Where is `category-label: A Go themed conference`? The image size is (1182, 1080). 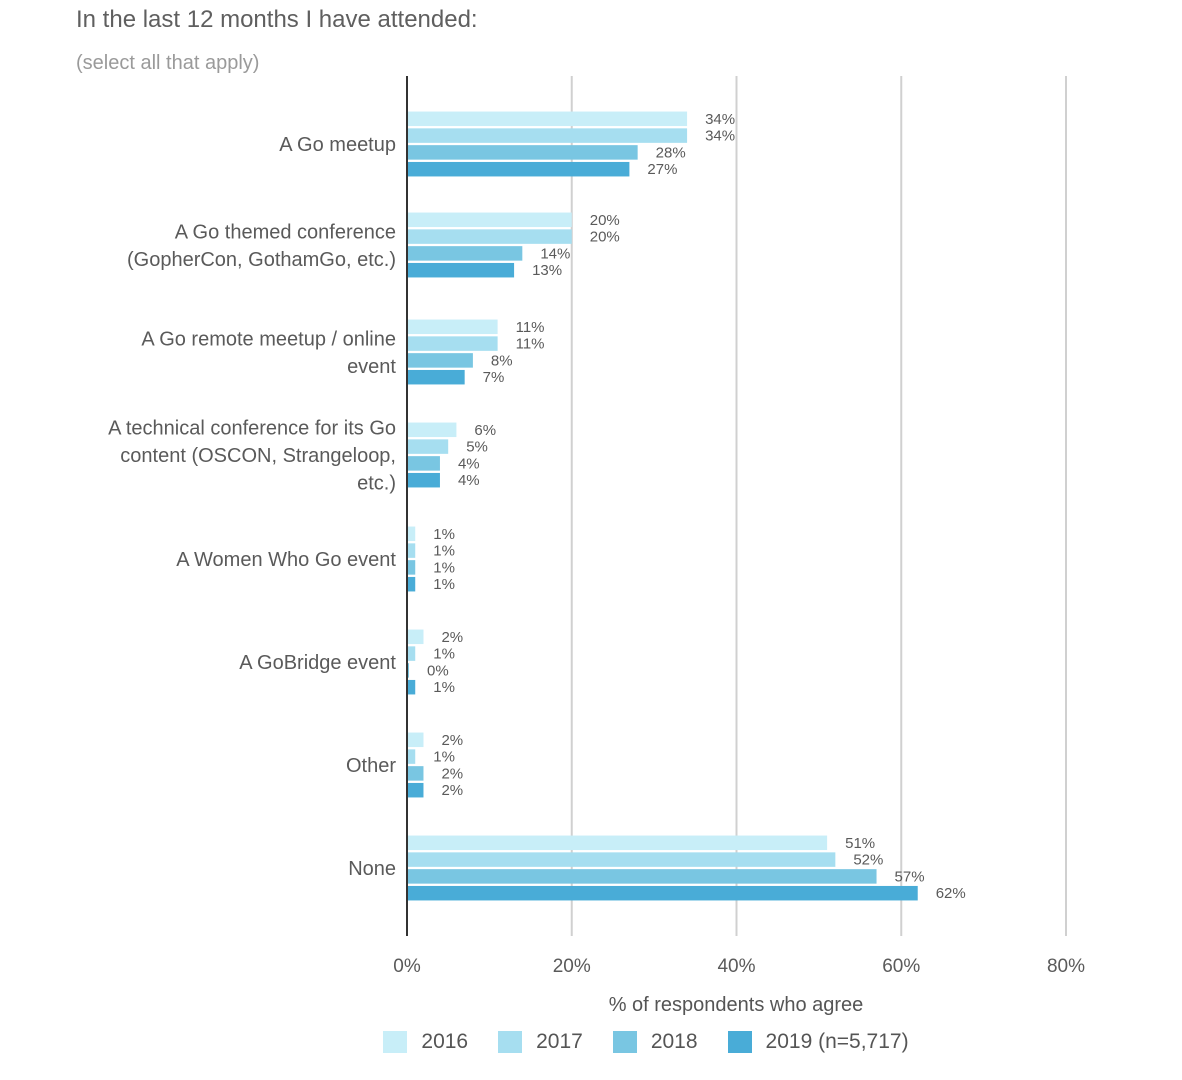 category-label: A Go themed conference is located at coordinates (285, 232).